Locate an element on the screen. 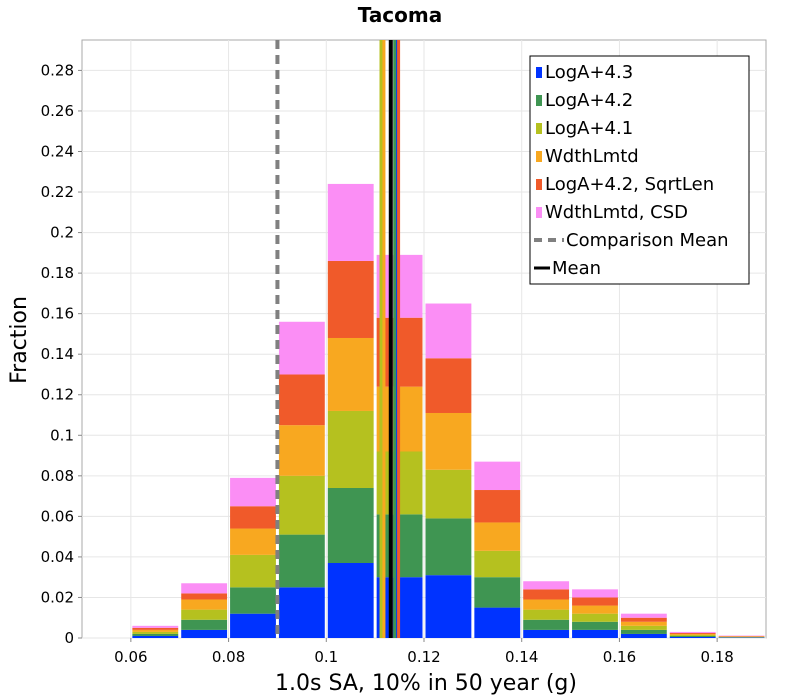 The image size is (800, 700). y-tick-label: 0.2 is located at coordinates (62, 233).